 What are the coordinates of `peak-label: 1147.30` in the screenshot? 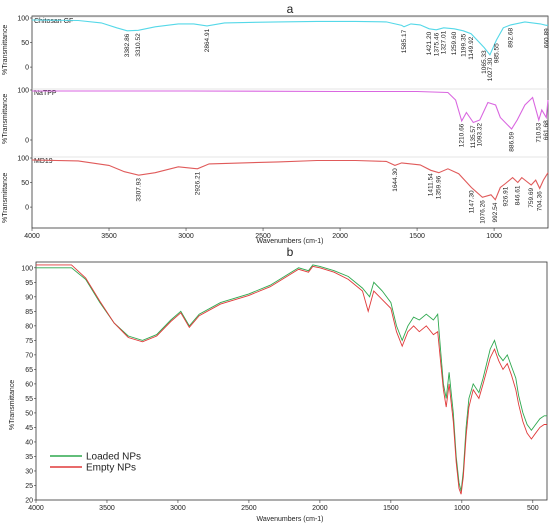 It's located at (471, 201).